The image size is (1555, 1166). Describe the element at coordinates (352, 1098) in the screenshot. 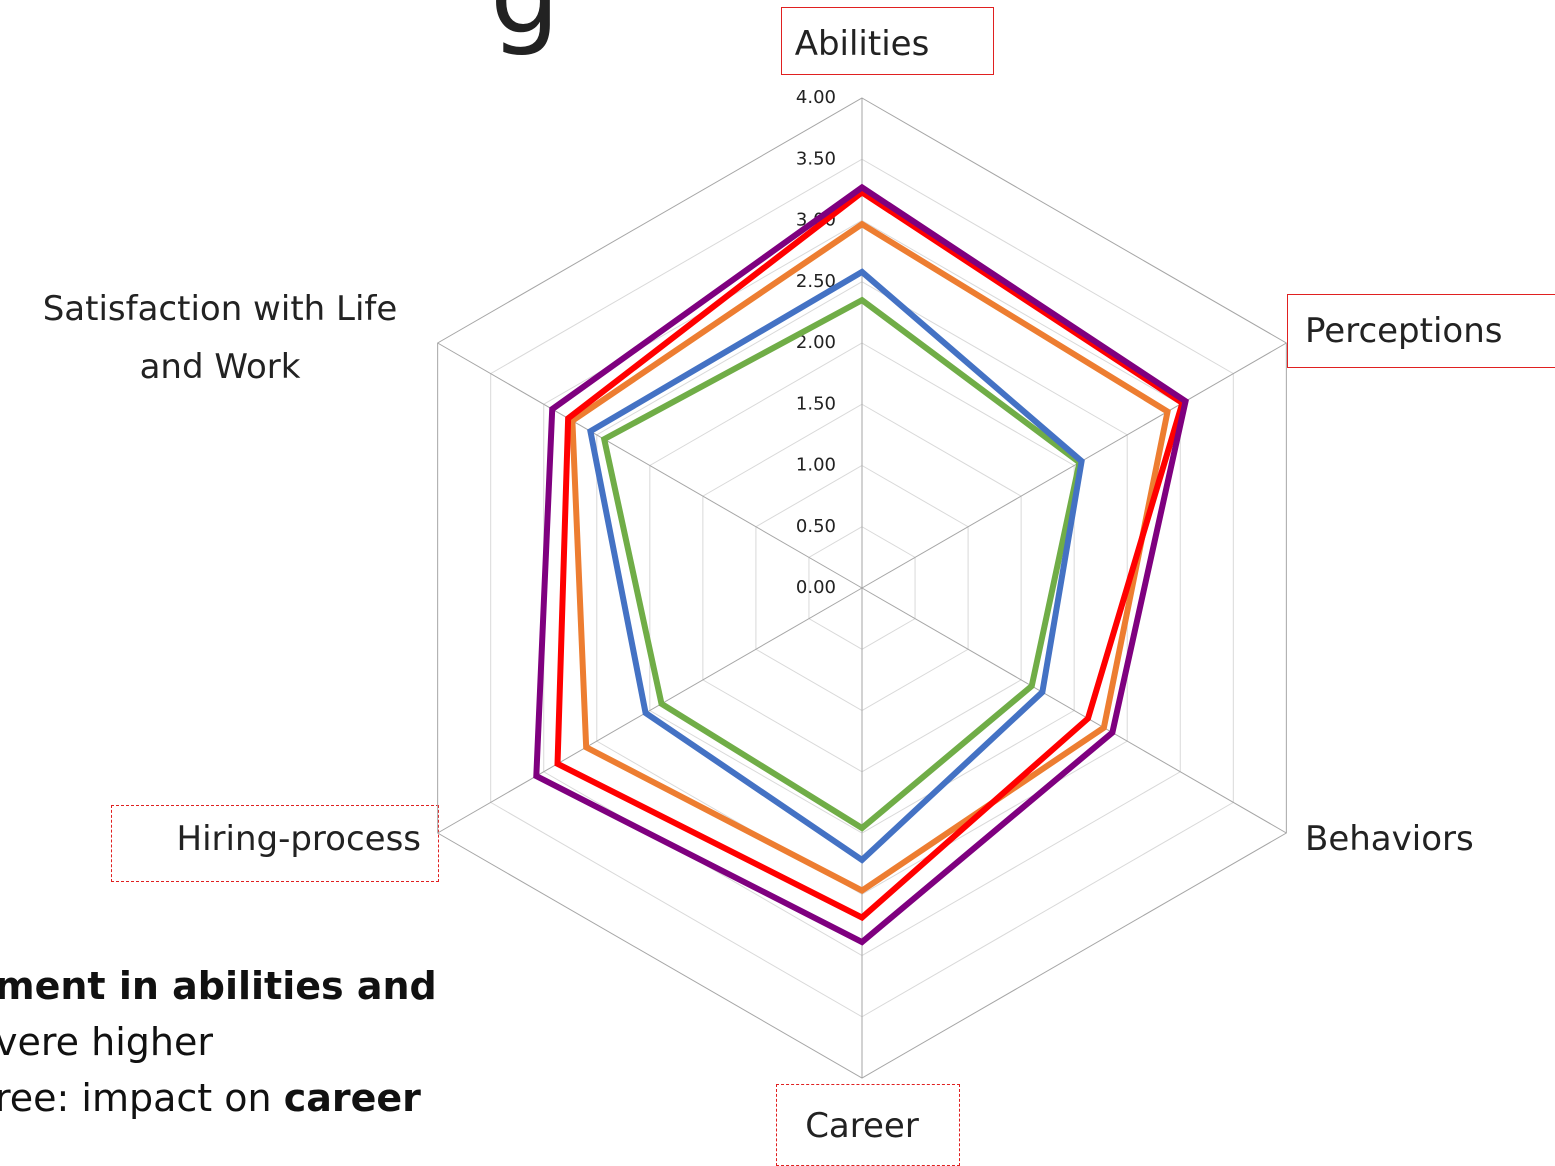

I see `text-run: career` at that location.